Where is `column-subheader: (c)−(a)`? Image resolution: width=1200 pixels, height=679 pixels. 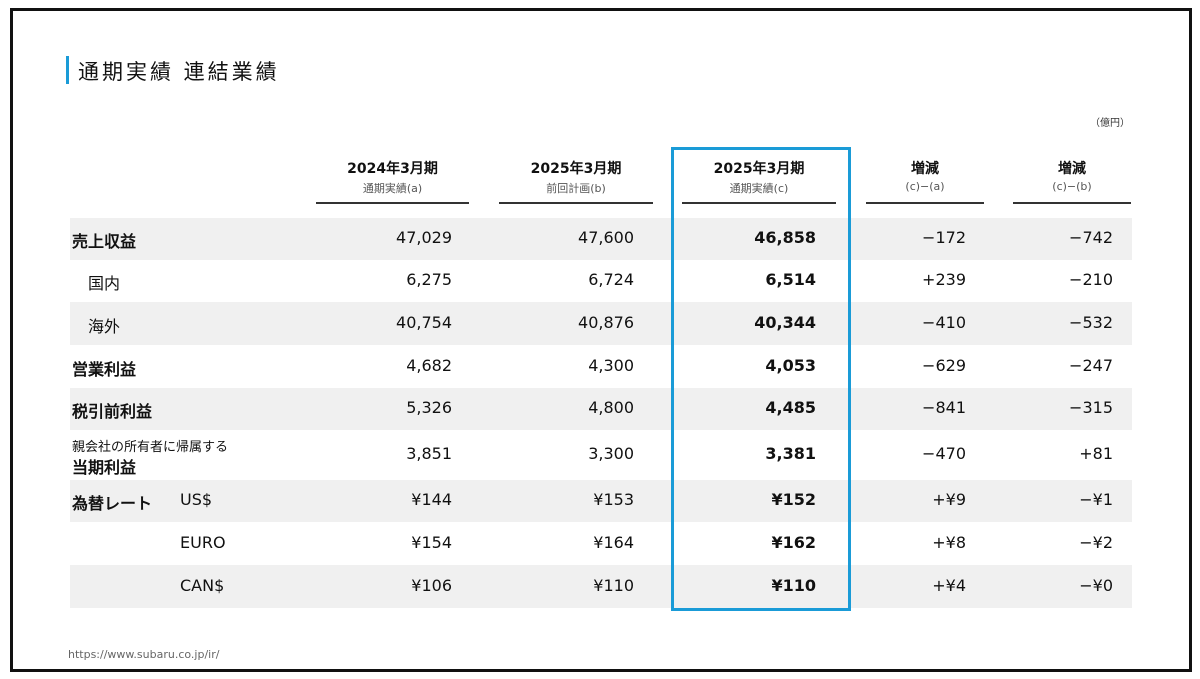
column-subheader: (c)−(a) is located at coordinates (925, 186).